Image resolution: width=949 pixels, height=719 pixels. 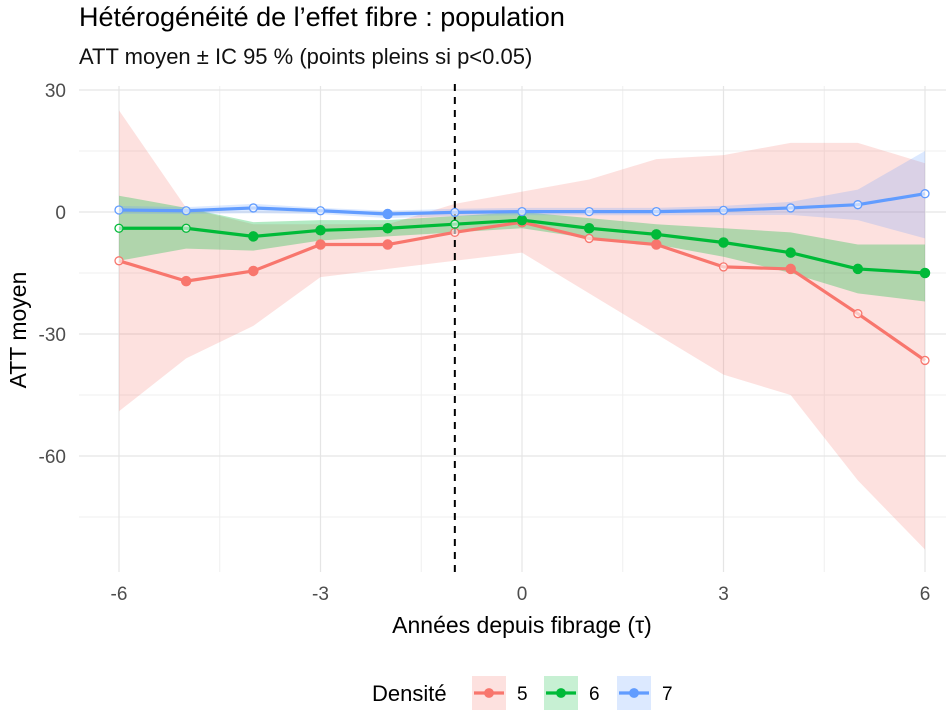 What do you see at coordinates (594, 694) in the screenshot?
I see `legend-label-series-6: 6` at bounding box center [594, 694].